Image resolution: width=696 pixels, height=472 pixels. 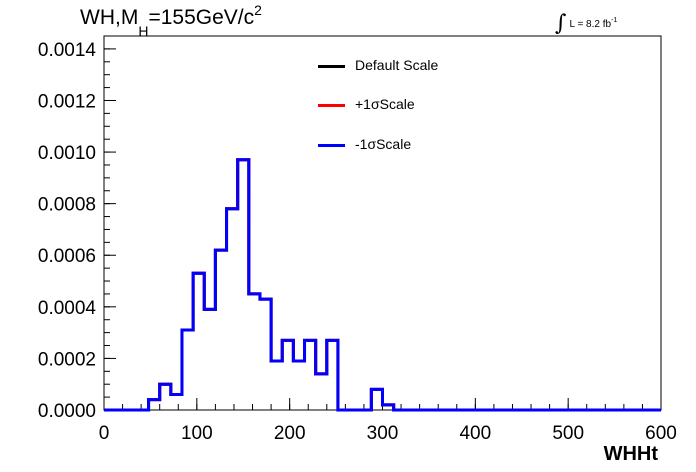 What do you see at coordinates (388, 421) in the screenshot?
I see `x-axis: 0 100 200 300 400 500 600` at bounding box center [388, 421].